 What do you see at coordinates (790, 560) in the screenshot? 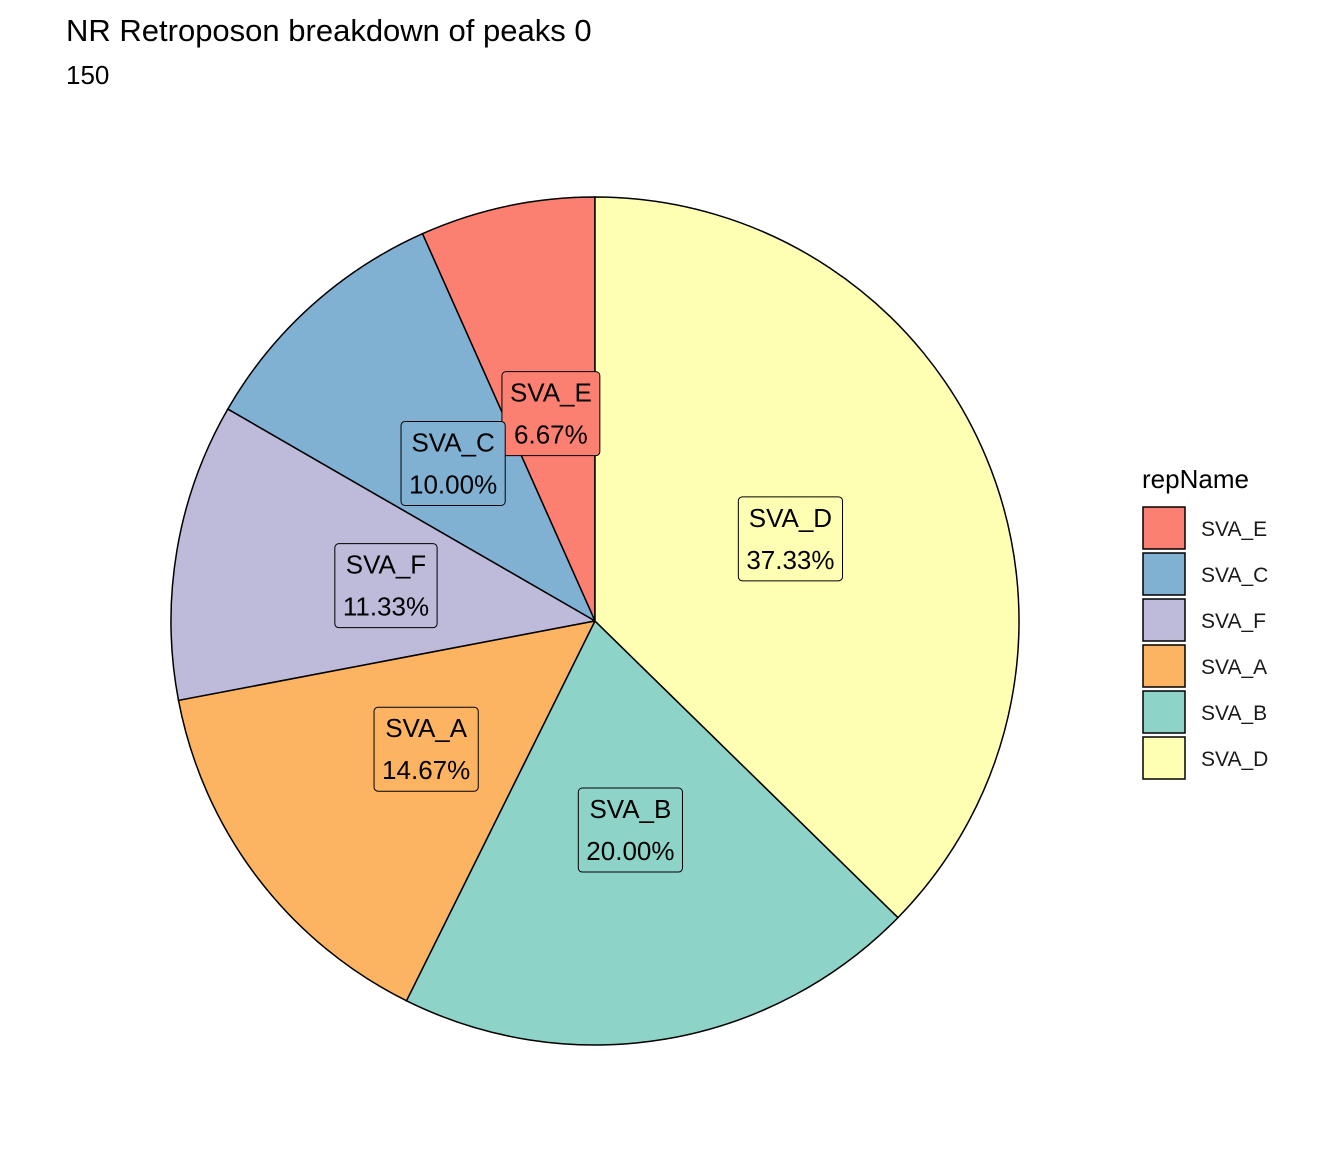
I see `slice-label-percent: 37.33%` at bounding box center [790, 560].